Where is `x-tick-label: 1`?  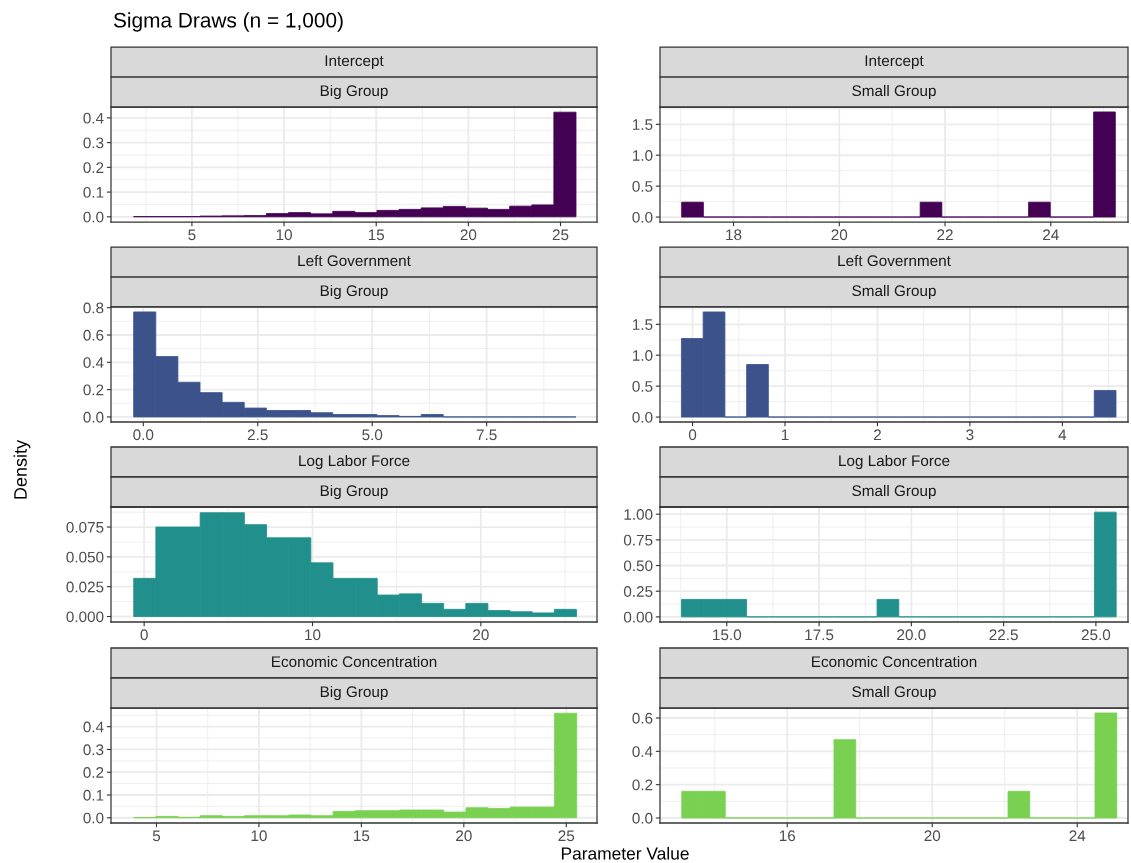 x-tick-label: 1 is located at coordinates (785, 435).